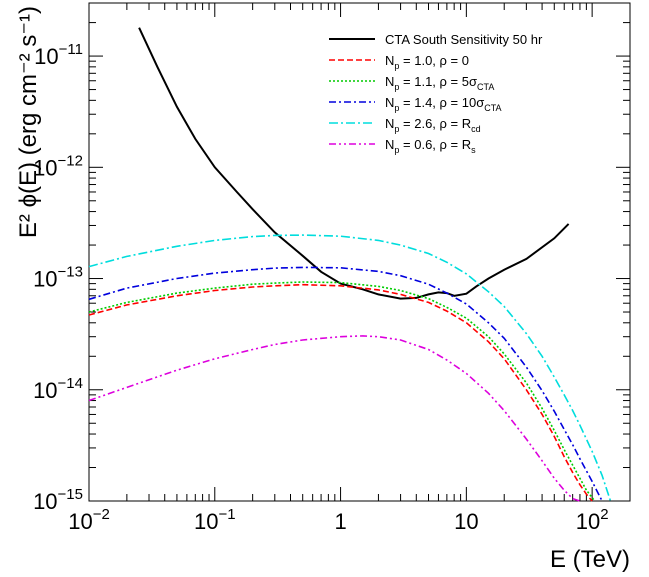  What do you see at coordinates (215, 520) in the screenshot?
I see `x-tick-label: 10⁻¹` at bounding box center [215, 520].